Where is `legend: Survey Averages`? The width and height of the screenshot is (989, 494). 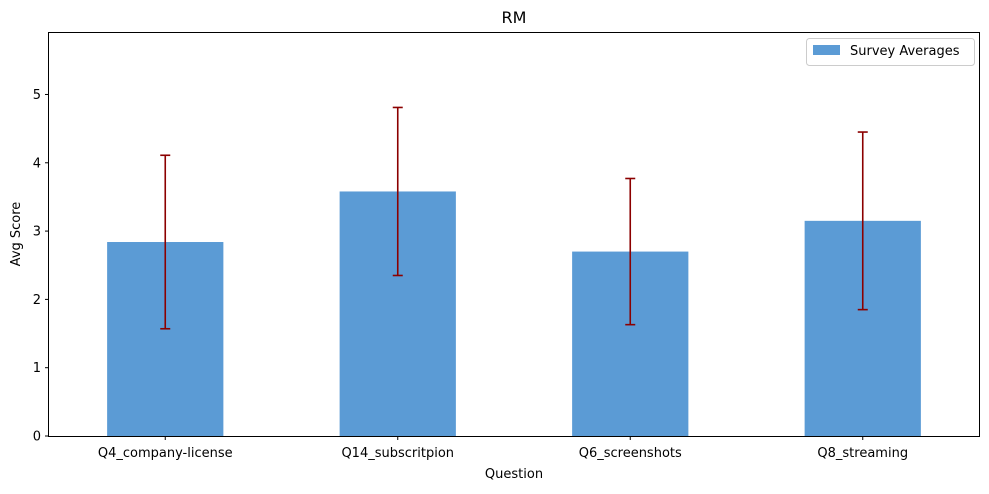
legend: Survey Averages is located at coordinates (890, 52).